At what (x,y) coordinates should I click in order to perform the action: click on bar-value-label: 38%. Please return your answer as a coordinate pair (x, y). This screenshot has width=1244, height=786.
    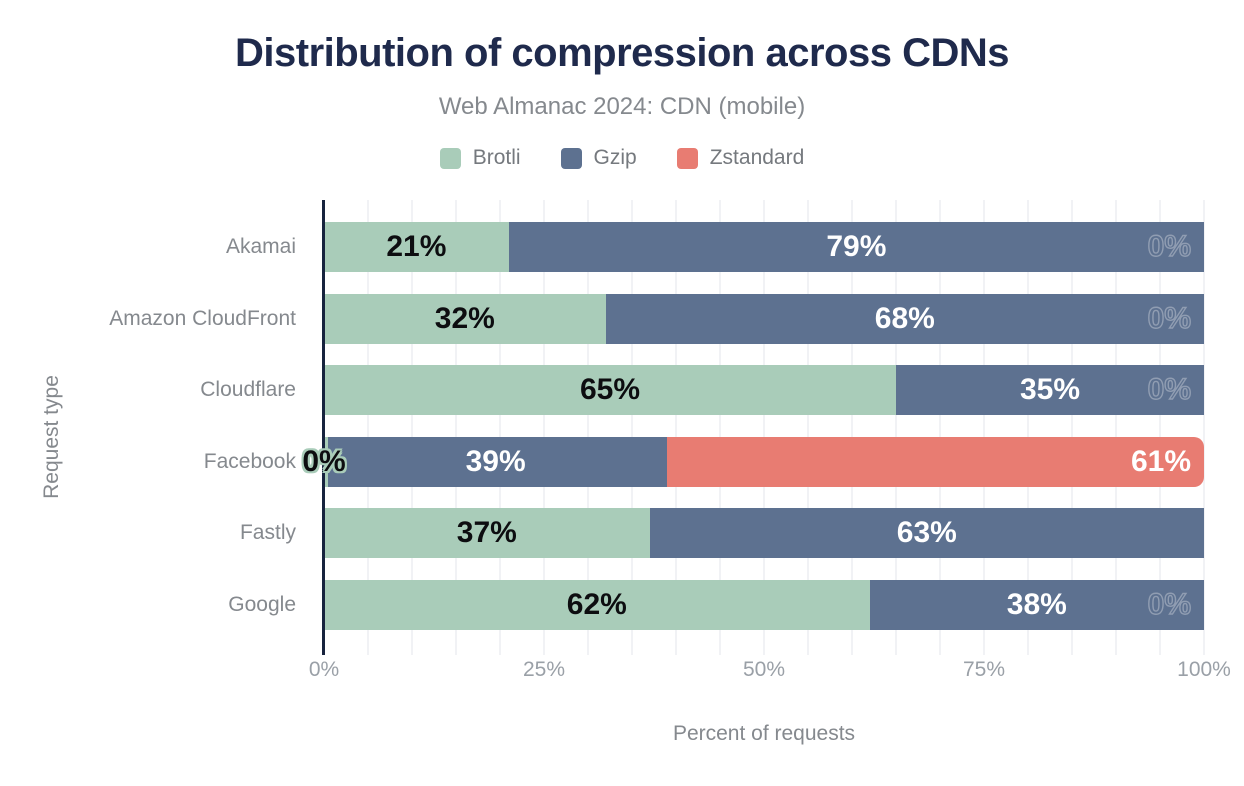
    Looking at the image, I should click on (1036, 604).